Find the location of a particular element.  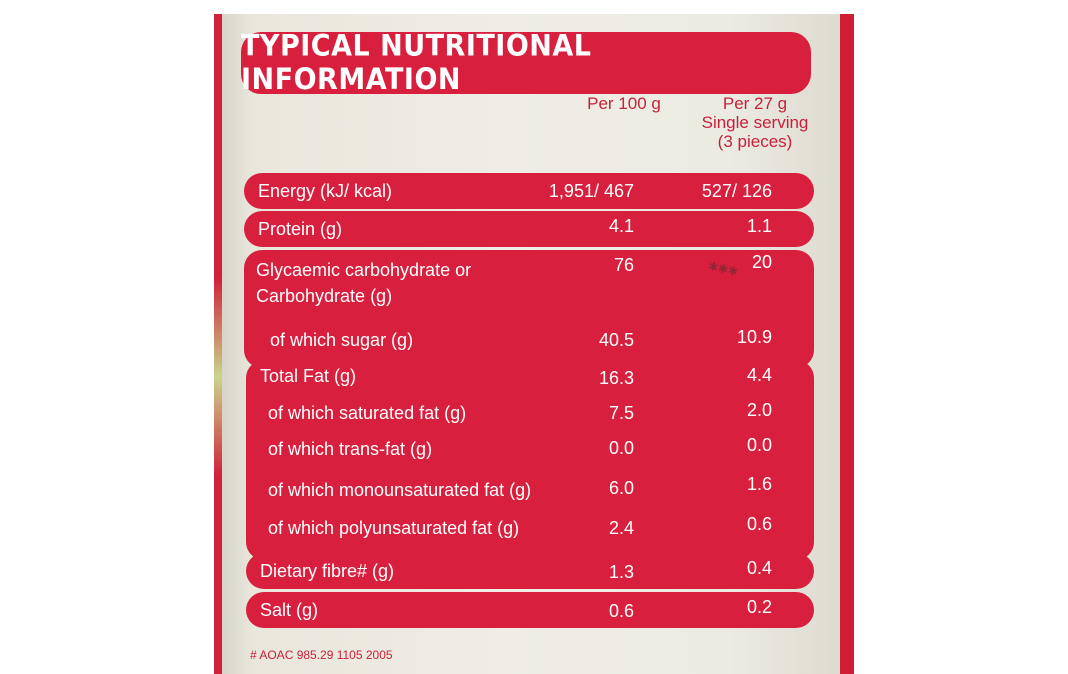

value-trans-fat-per-serving: 0.0 is located at coordinates (759, 445).